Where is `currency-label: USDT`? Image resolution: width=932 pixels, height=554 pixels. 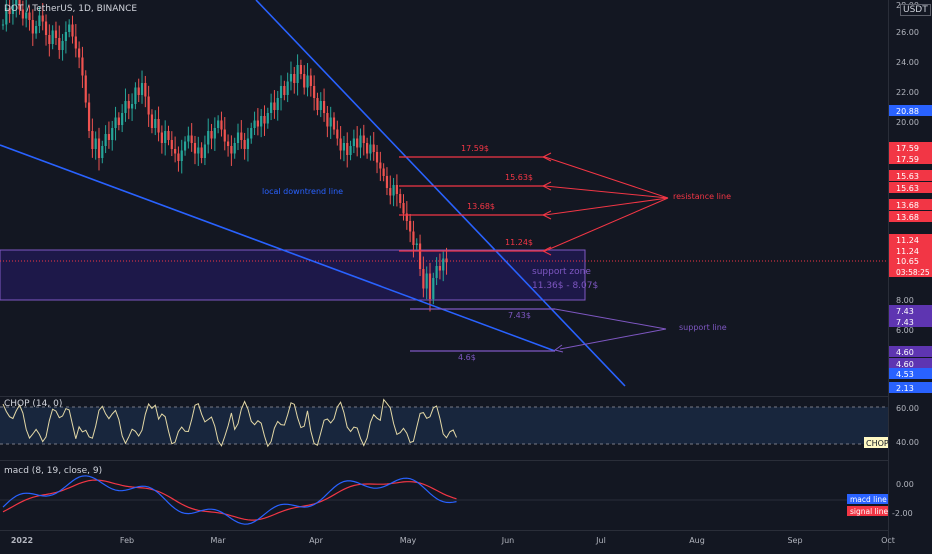
currency-label: USDT is located at coordinates (915, 10).